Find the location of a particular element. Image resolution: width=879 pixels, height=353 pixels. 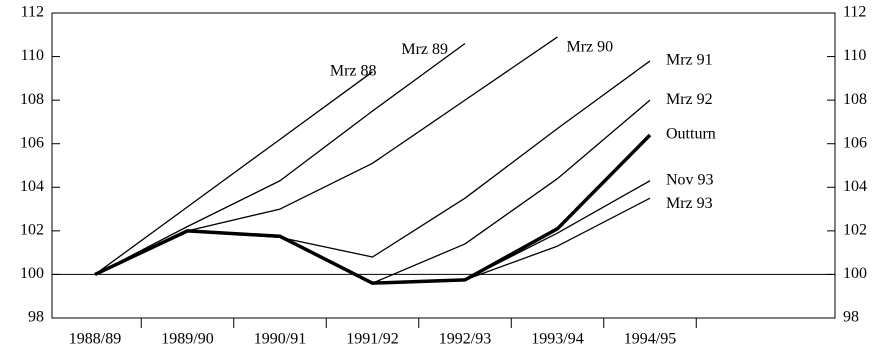

x-tick-label: 1988/89 is located at coordinates (95, 339).